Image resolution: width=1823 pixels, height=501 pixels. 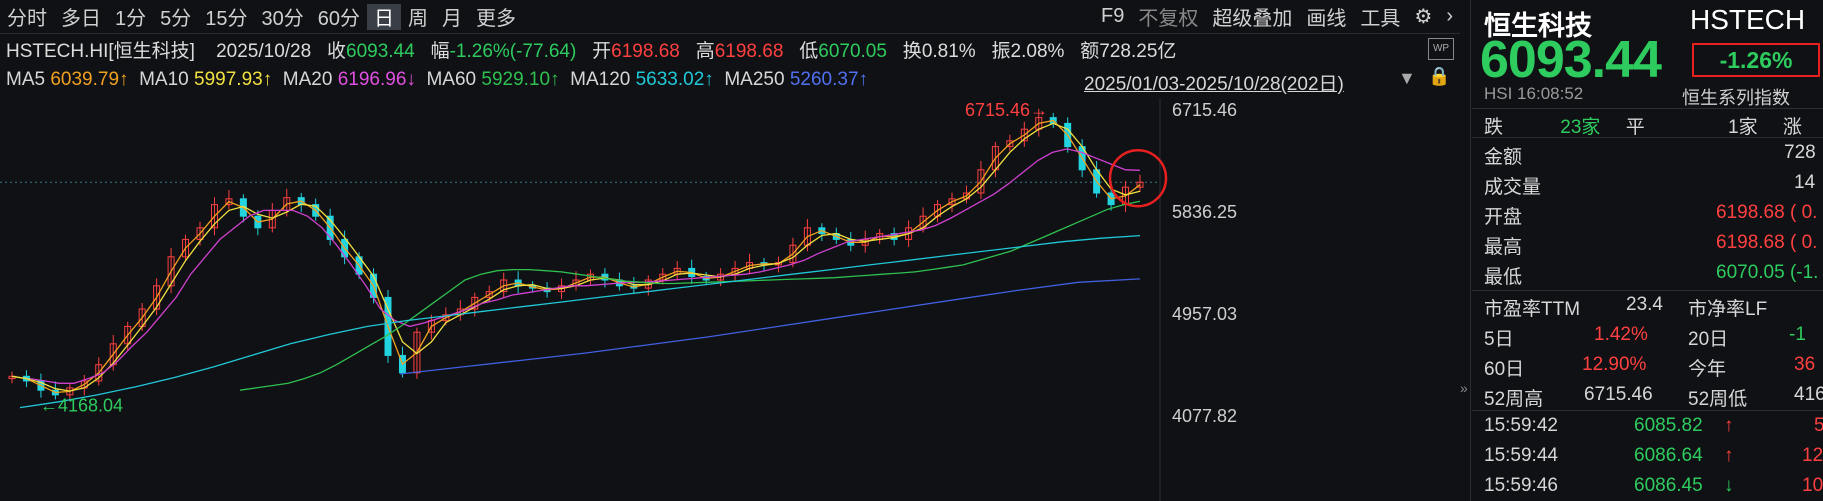 I want to click on open-row: 开盘 6198.68 ( 0., so click(x=1650, y=215).